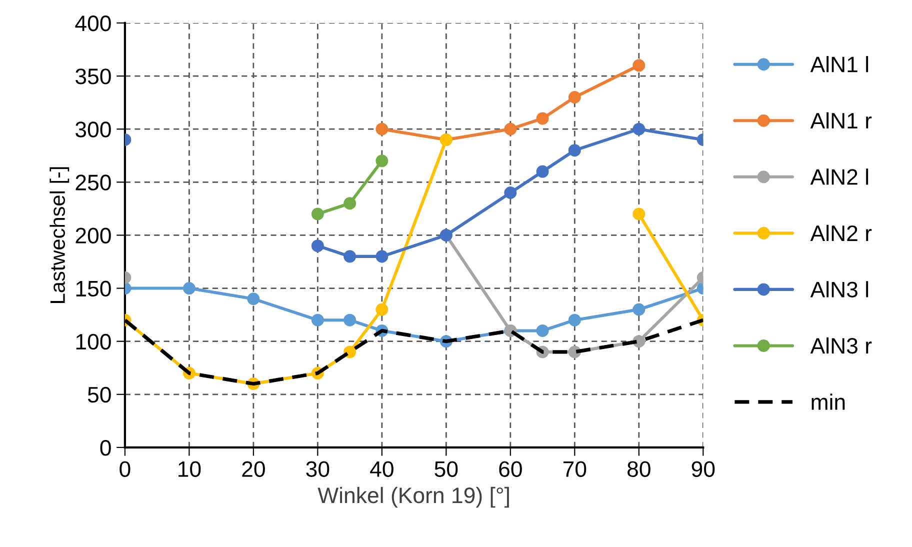 Image resolution: width=912 pixels, height=547 pixels. Describe the element at coordinates (839, 176) in the screenshot. I see `legend-label: AlN2 l` at that location.